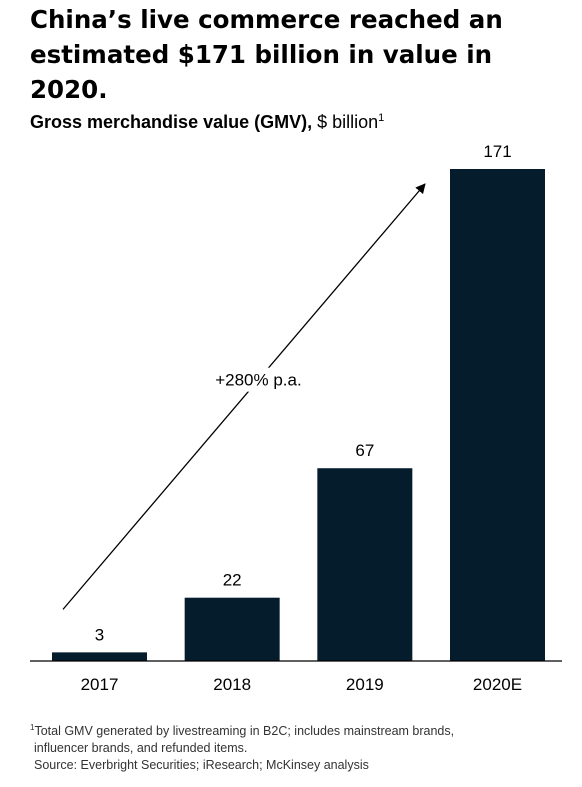 The width and height of the screenshot is (582, 787). What do you see at coordinates (232, 580) in the screenshot?
I see `value-label-2018: 22` at bounding box center [232, 580].